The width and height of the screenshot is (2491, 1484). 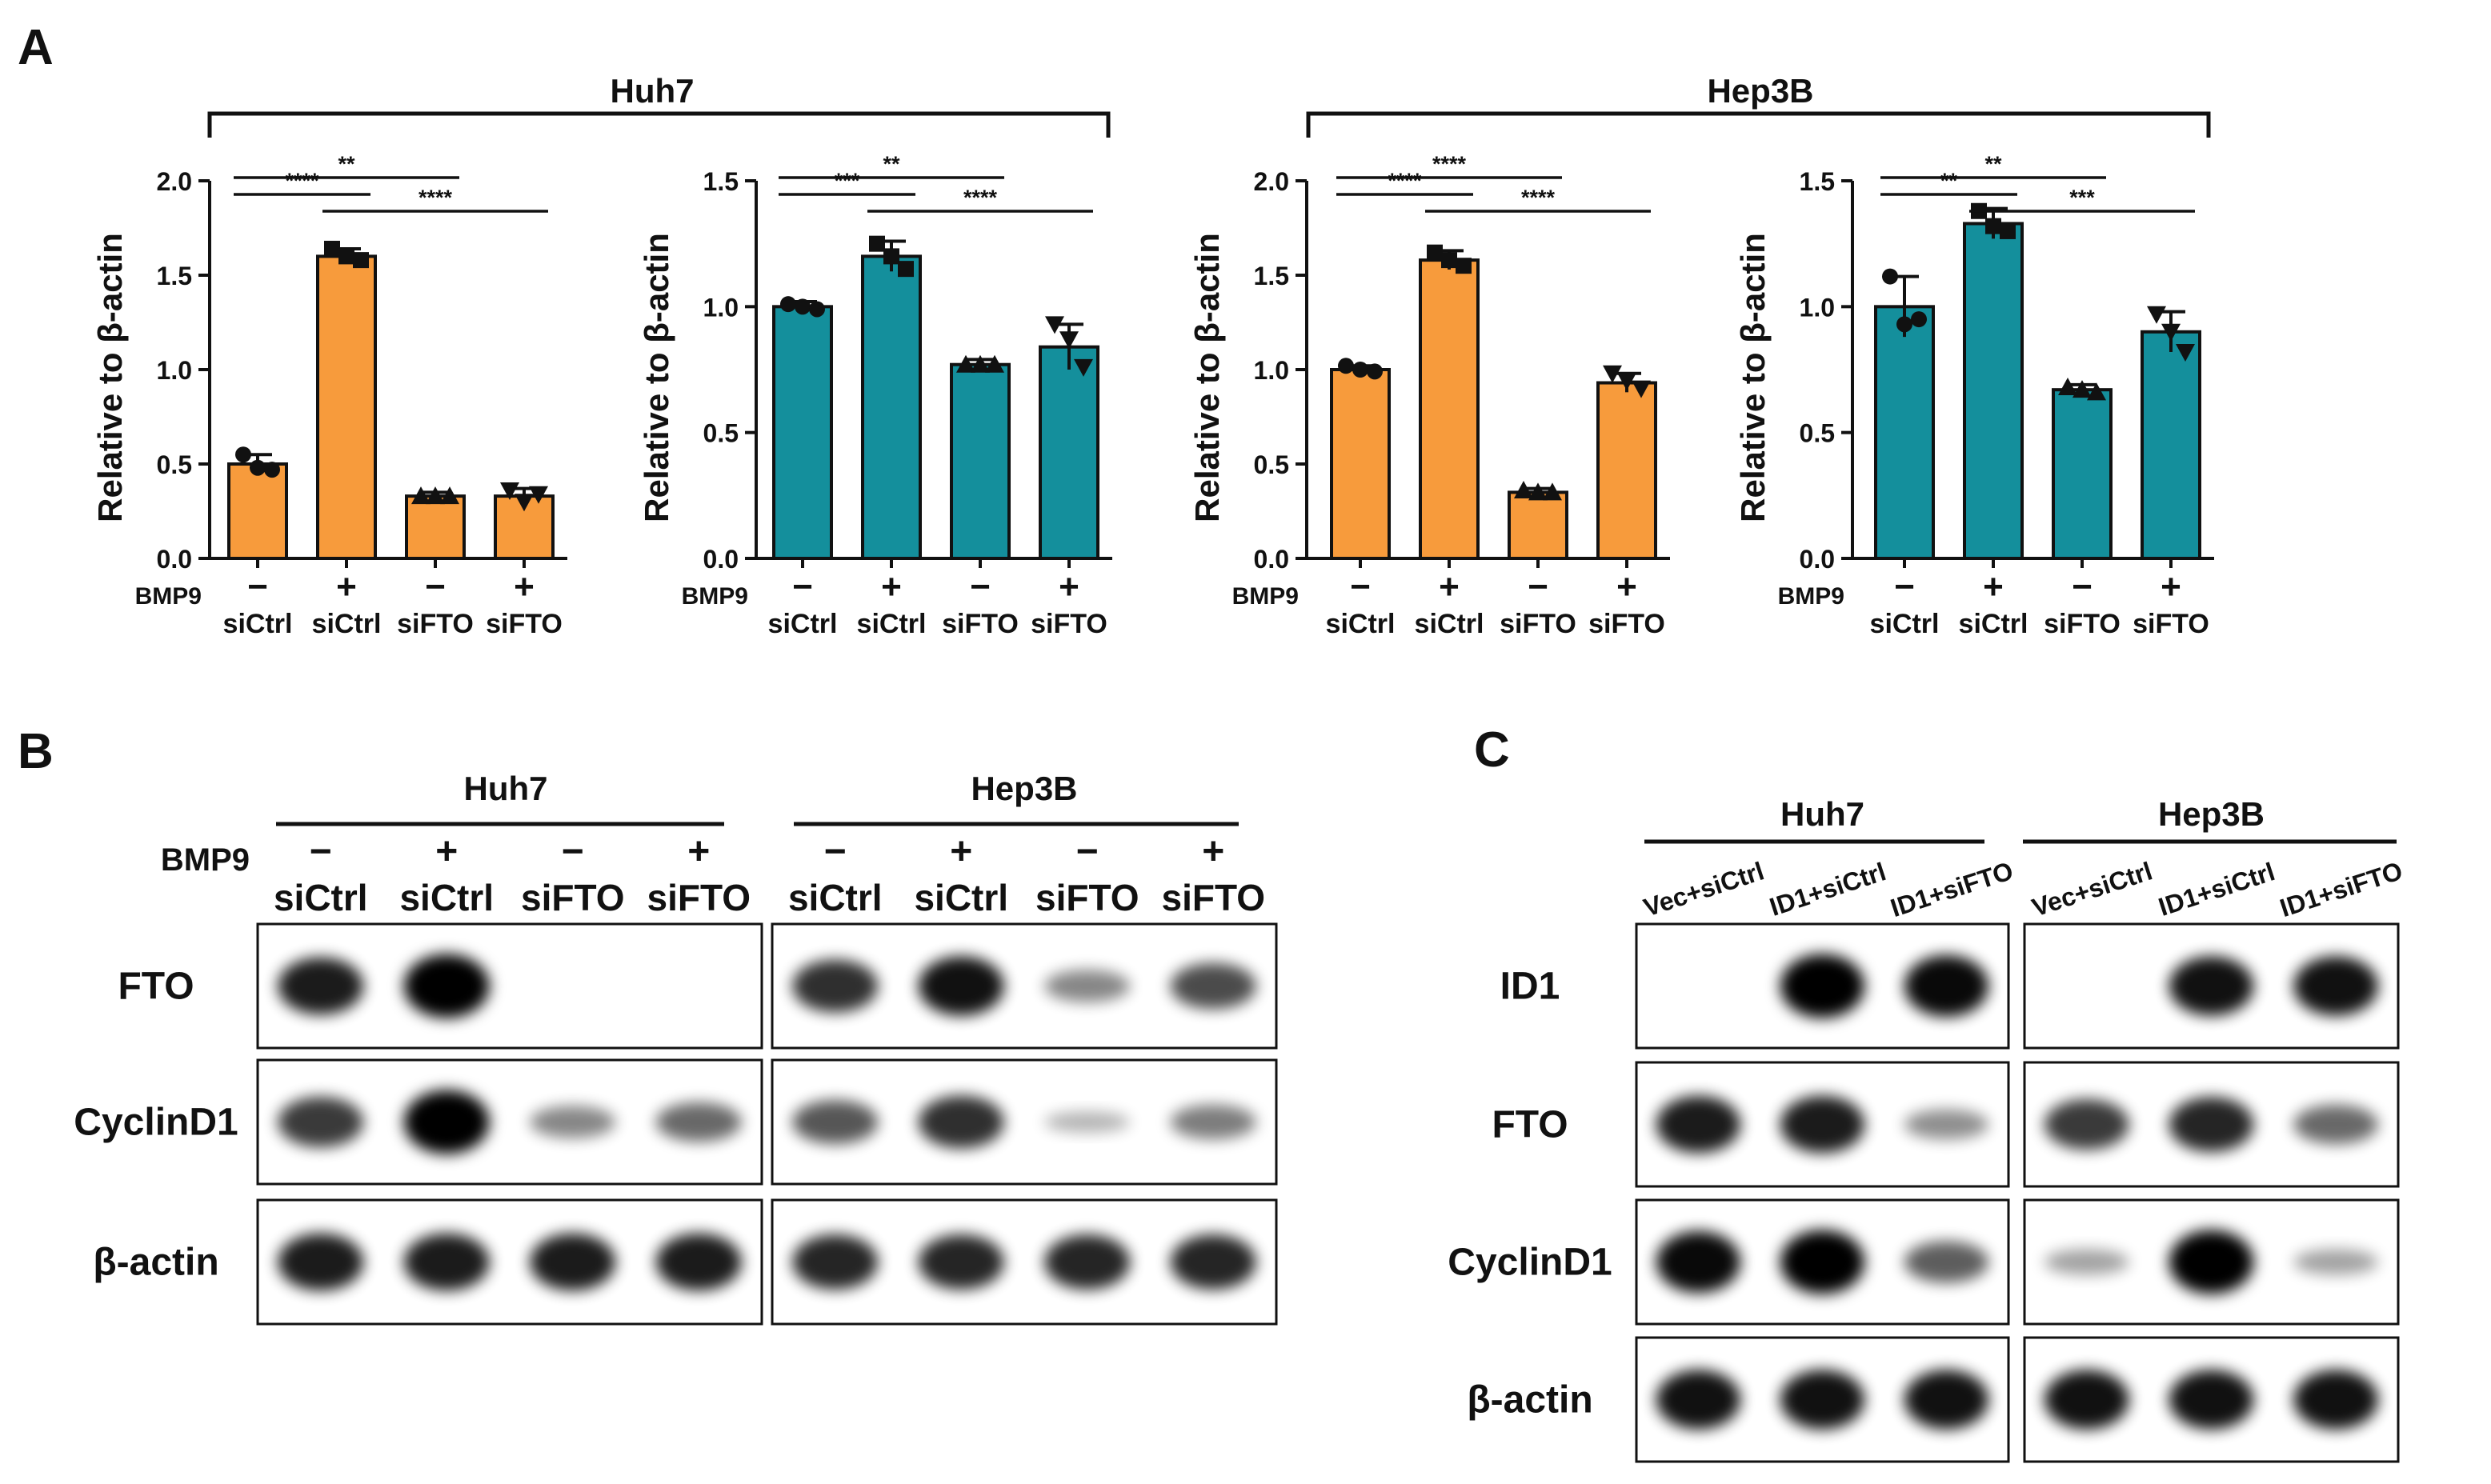 I want to click on blot-frame, so click(x=509, y=986).